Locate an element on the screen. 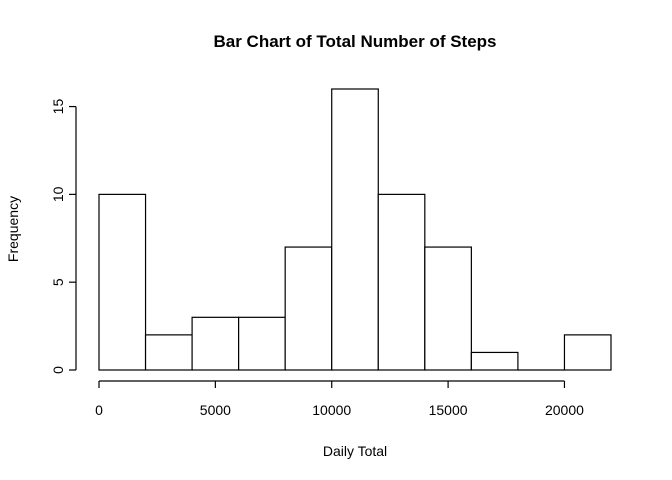 The image size is (672, 480). y-axis-label: Frequency is located at coordinates (13, 229).